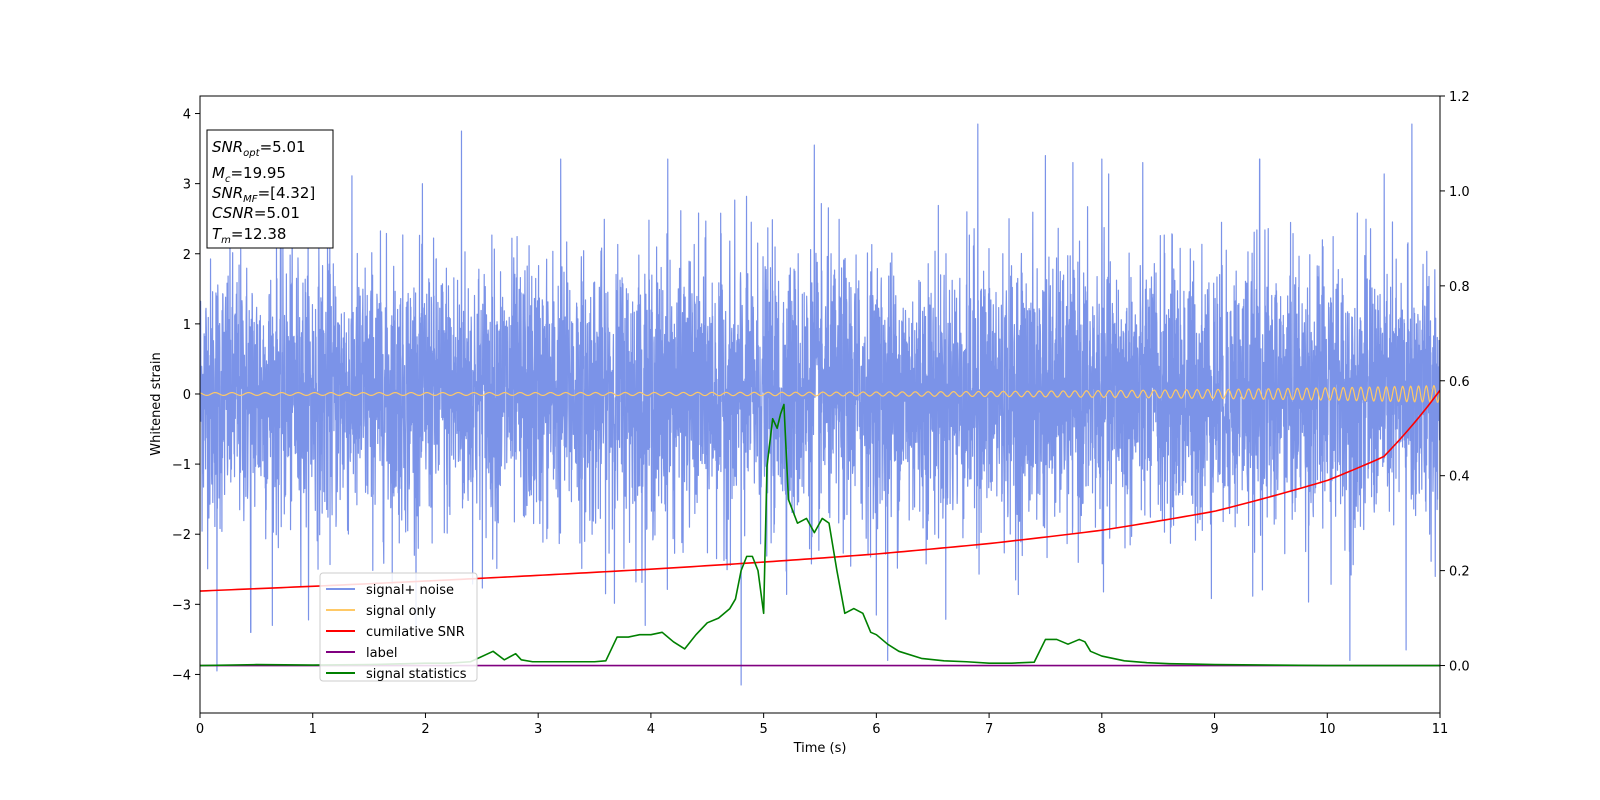  I want to click on y-left-tick-label: −3, so click(181, 605).